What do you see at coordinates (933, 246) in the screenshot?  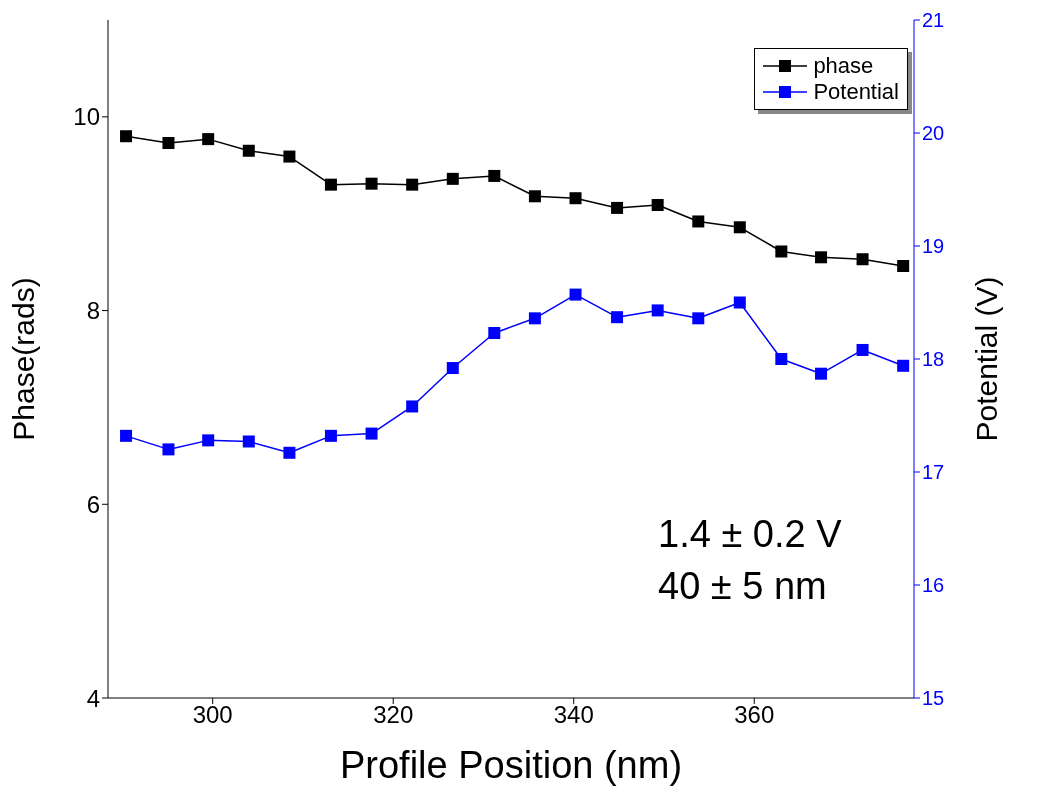 I see `y2-tick-label: 19` at bounding box center [933, 246].